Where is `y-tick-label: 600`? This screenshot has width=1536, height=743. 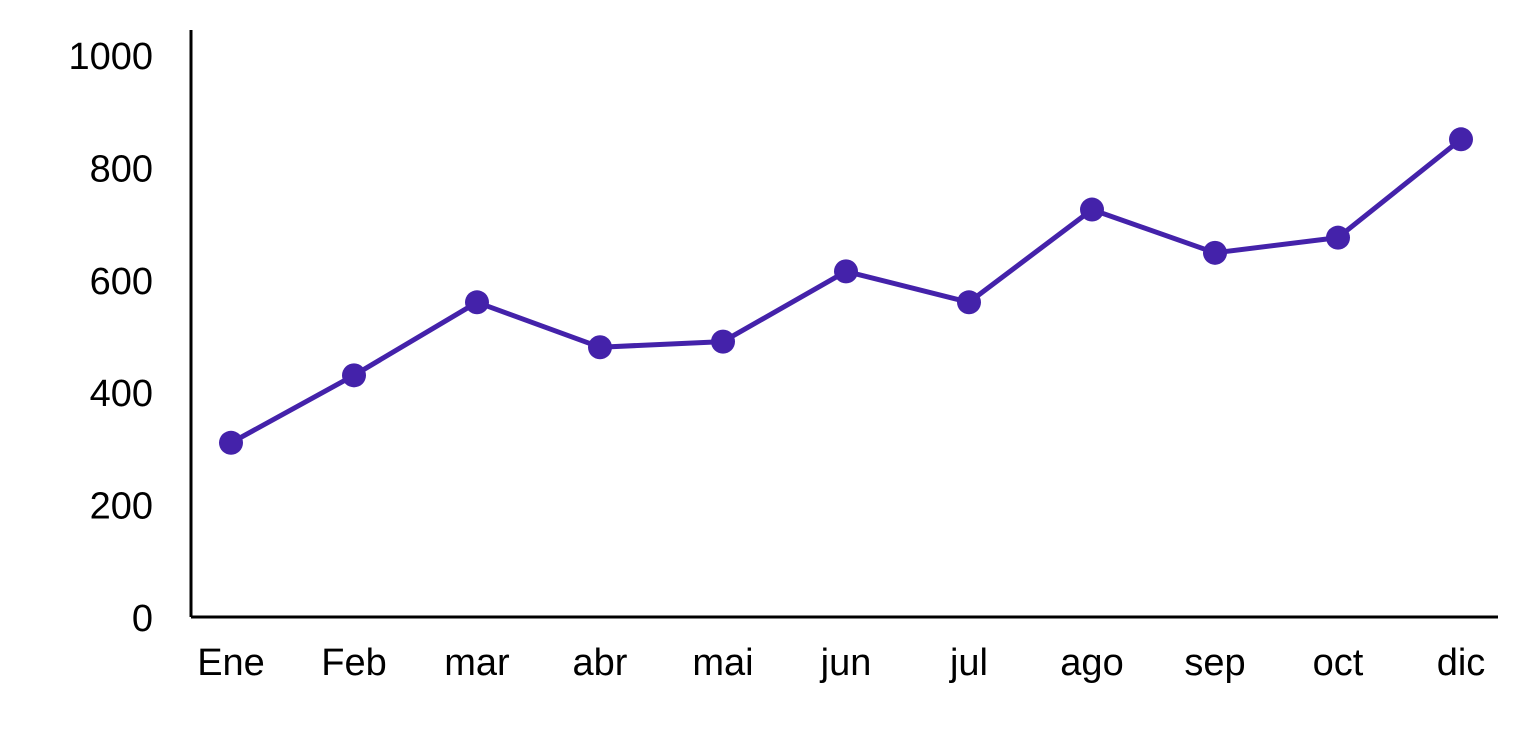
y-tick-label: 600 is located at coordinates (121, 282).